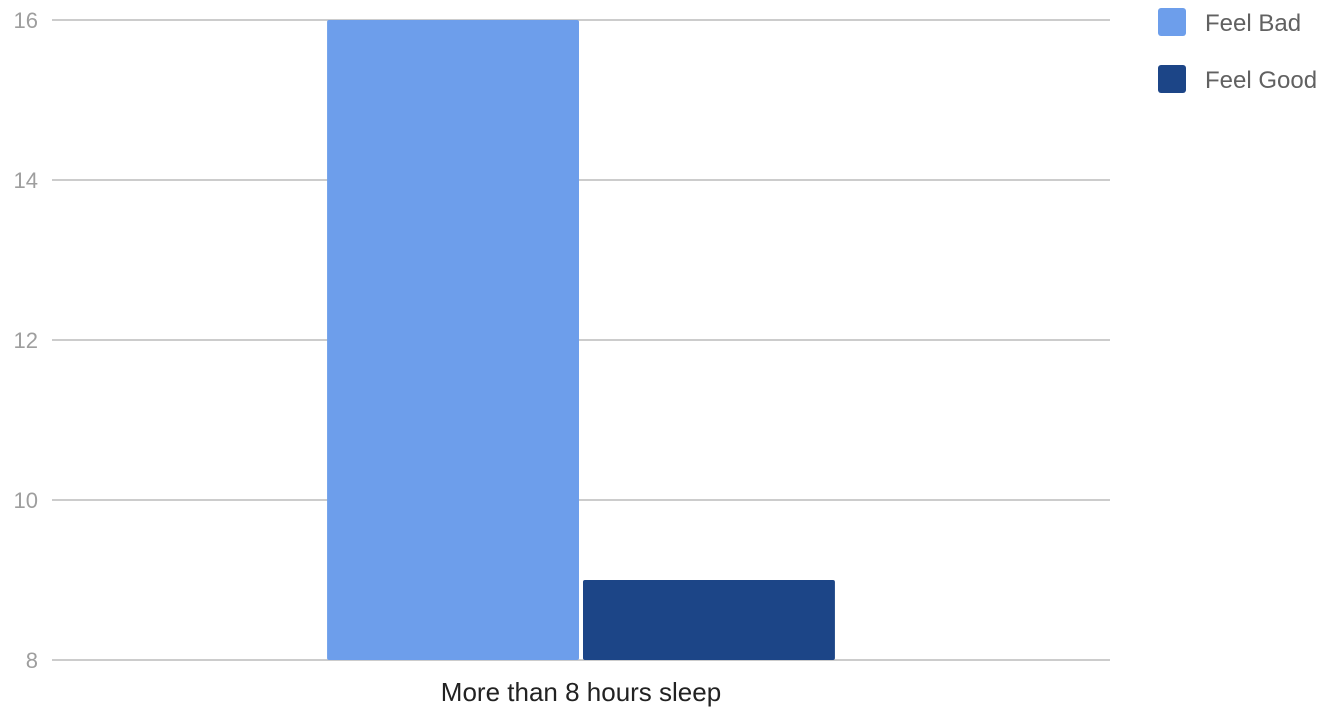 The height and width of the screenshot is (709, 1330). I want to click on y-tick-label: 10, so click(26, 500).